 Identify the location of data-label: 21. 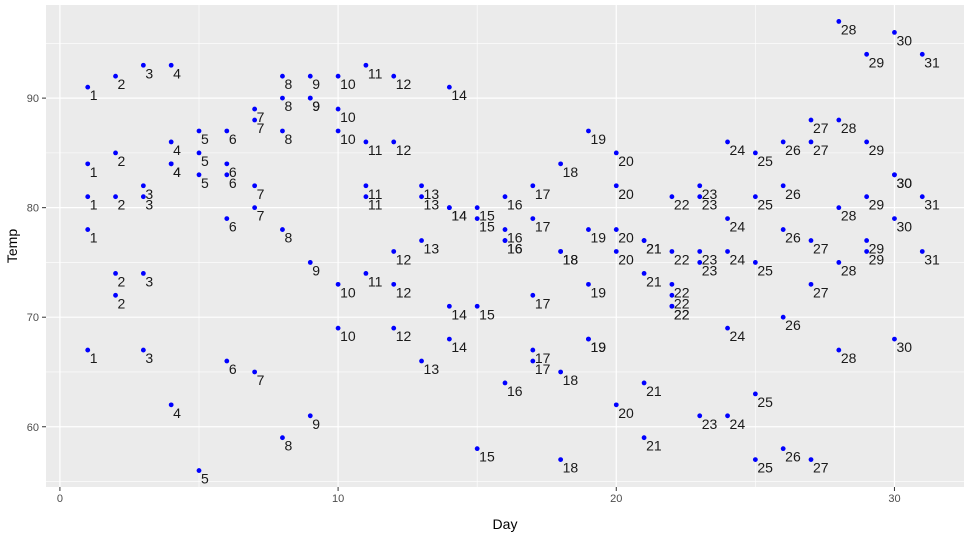
(654, 391).